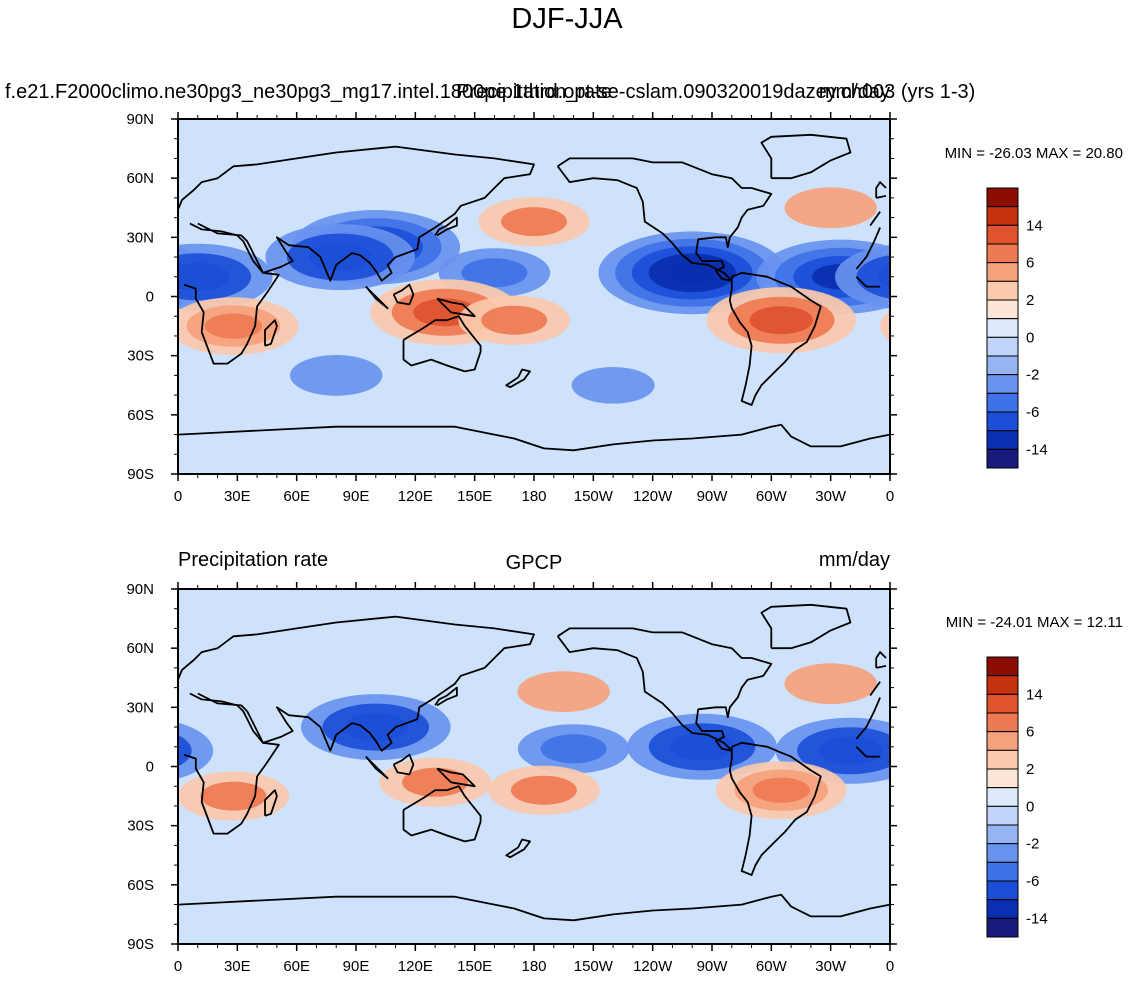 The width and height of the screenshot is (1129, 986). What do you see at coordinates (140, 589) in the screenshot?
I see `y-tick-label: 90N` at bounding box center [140, 589].